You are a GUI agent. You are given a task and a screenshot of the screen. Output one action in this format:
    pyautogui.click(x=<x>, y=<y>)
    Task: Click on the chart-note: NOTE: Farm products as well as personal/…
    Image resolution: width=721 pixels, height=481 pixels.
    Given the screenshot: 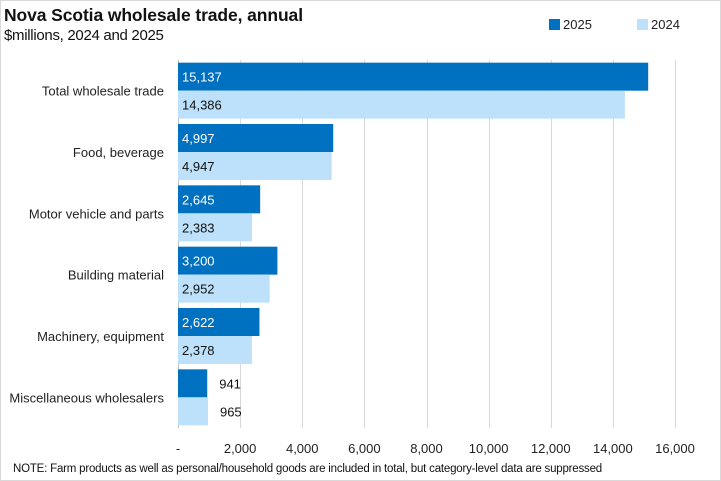 What is the action you would take?
    pyautogui.click(x=307, y=469)
    